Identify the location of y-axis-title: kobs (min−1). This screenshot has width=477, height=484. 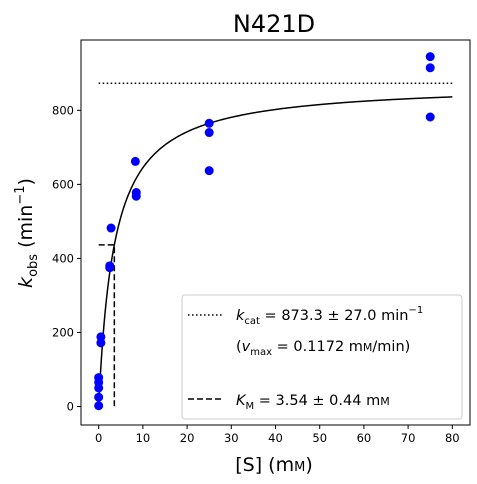
(27, 233).